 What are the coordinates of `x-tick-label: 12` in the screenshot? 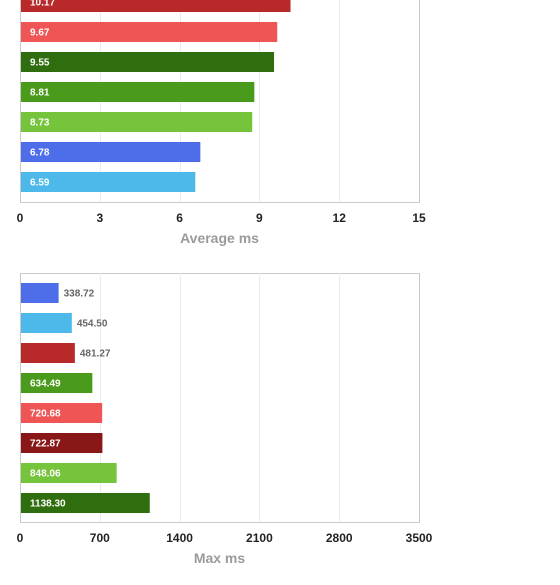 It's located at (340, 218).